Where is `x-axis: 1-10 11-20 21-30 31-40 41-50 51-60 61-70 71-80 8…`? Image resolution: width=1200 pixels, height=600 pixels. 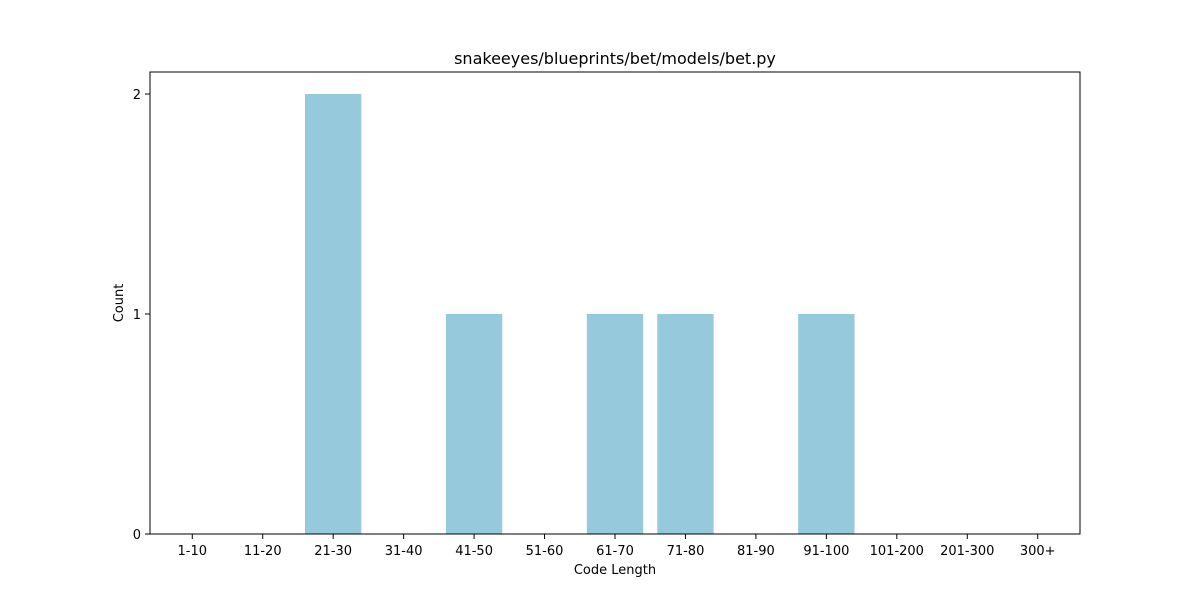
x-axis: 1-10 11-20 21-30 31-40 41-50 51-60 61-70 71-80 8… is located at coordinates (617, 546).